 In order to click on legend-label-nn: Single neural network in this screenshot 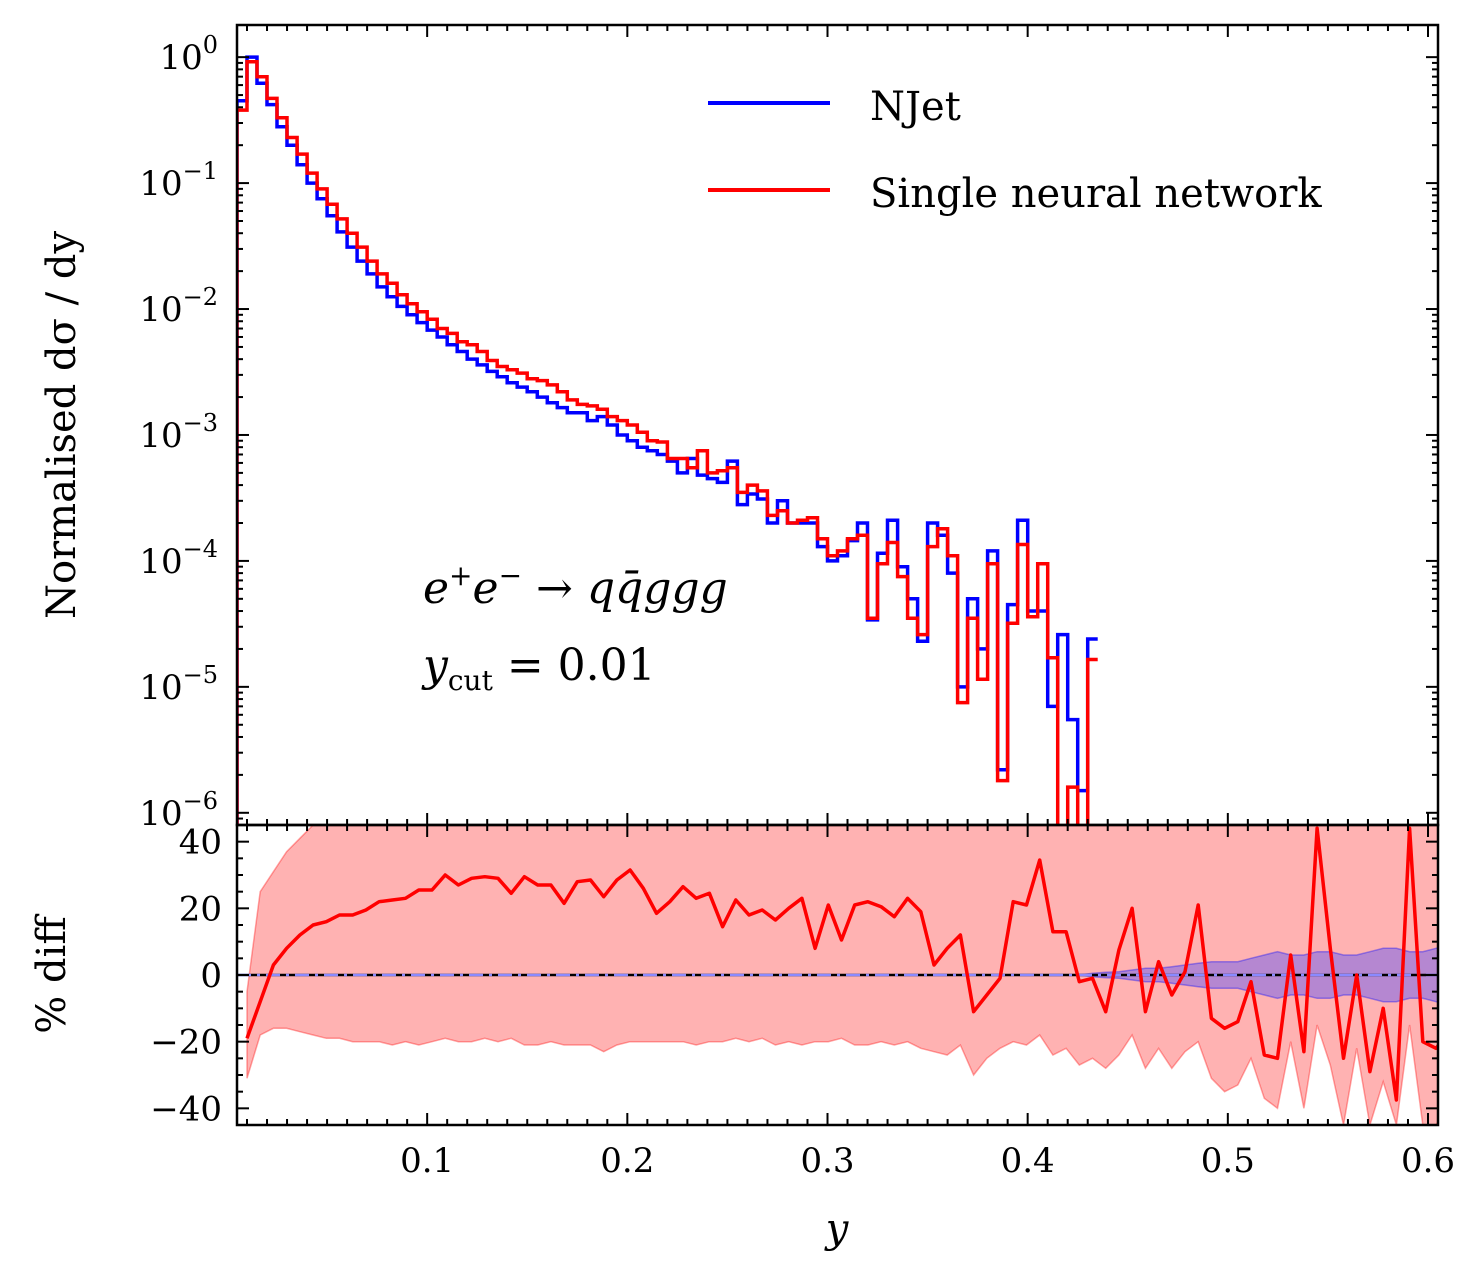, I will do `click(1096, 194)`.